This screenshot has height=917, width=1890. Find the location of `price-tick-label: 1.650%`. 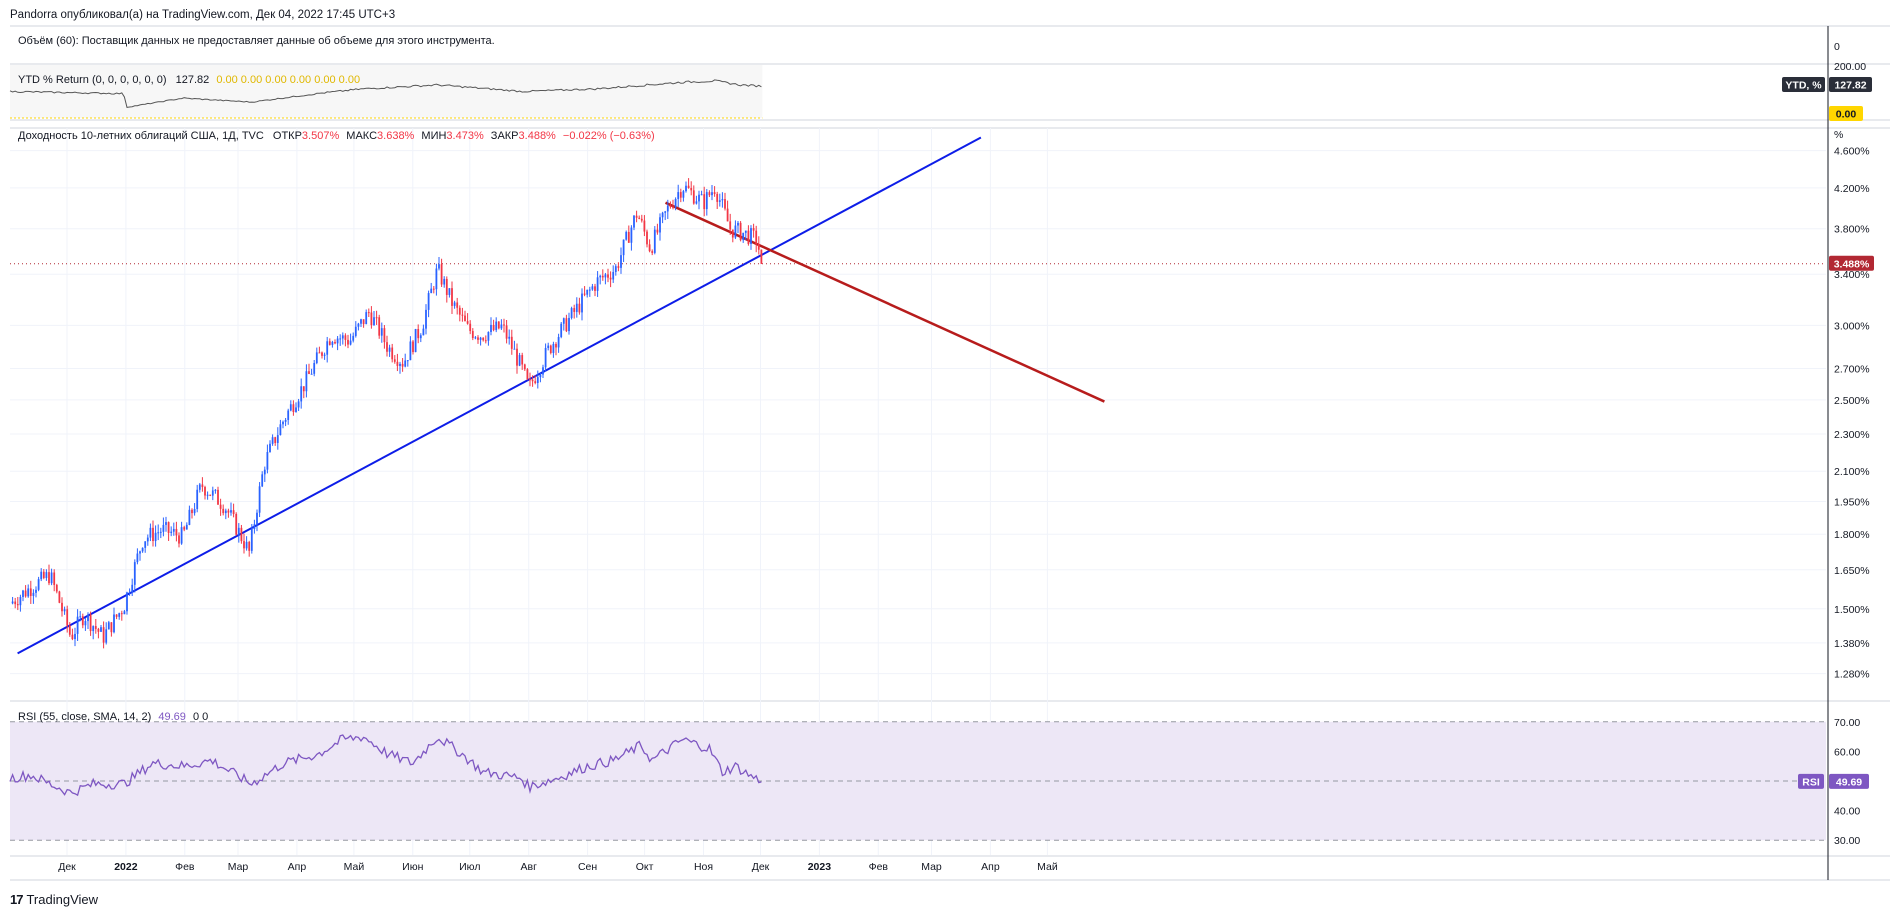

price-tick-label: 1.650% is located at coordinates (1852, 571).